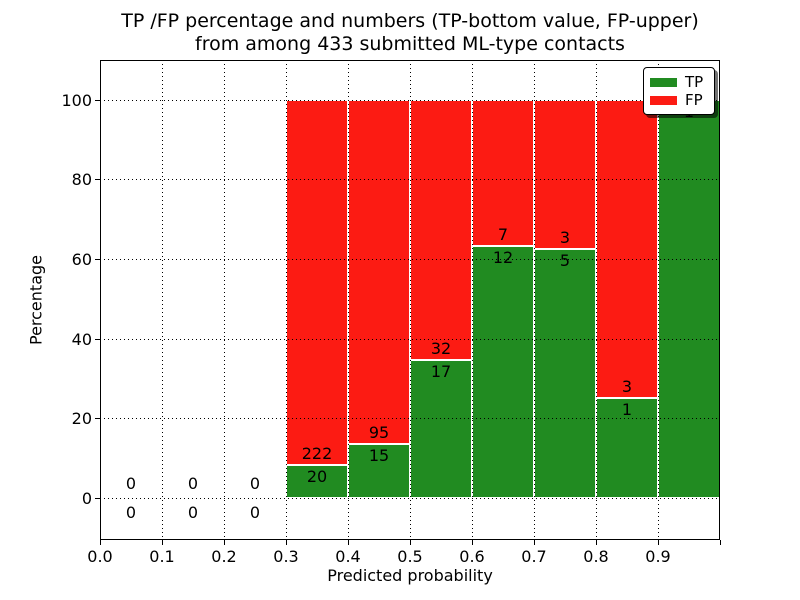 Image resolution: width=800 pixels, height=600 pixels. I want to click on x-tick-label: 0.1, so click(162, 556).